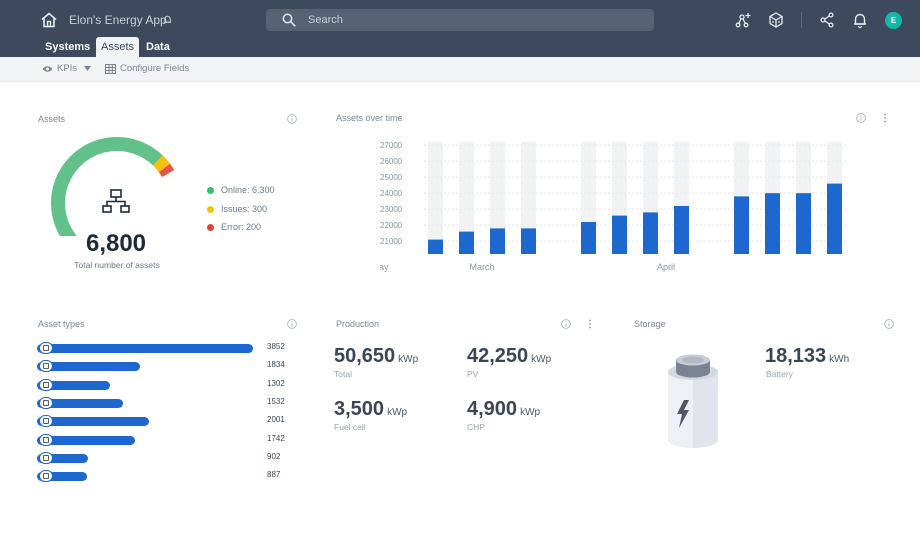 The image size is (920, 533). I want to click on battery-illustration, so click(693, 401).